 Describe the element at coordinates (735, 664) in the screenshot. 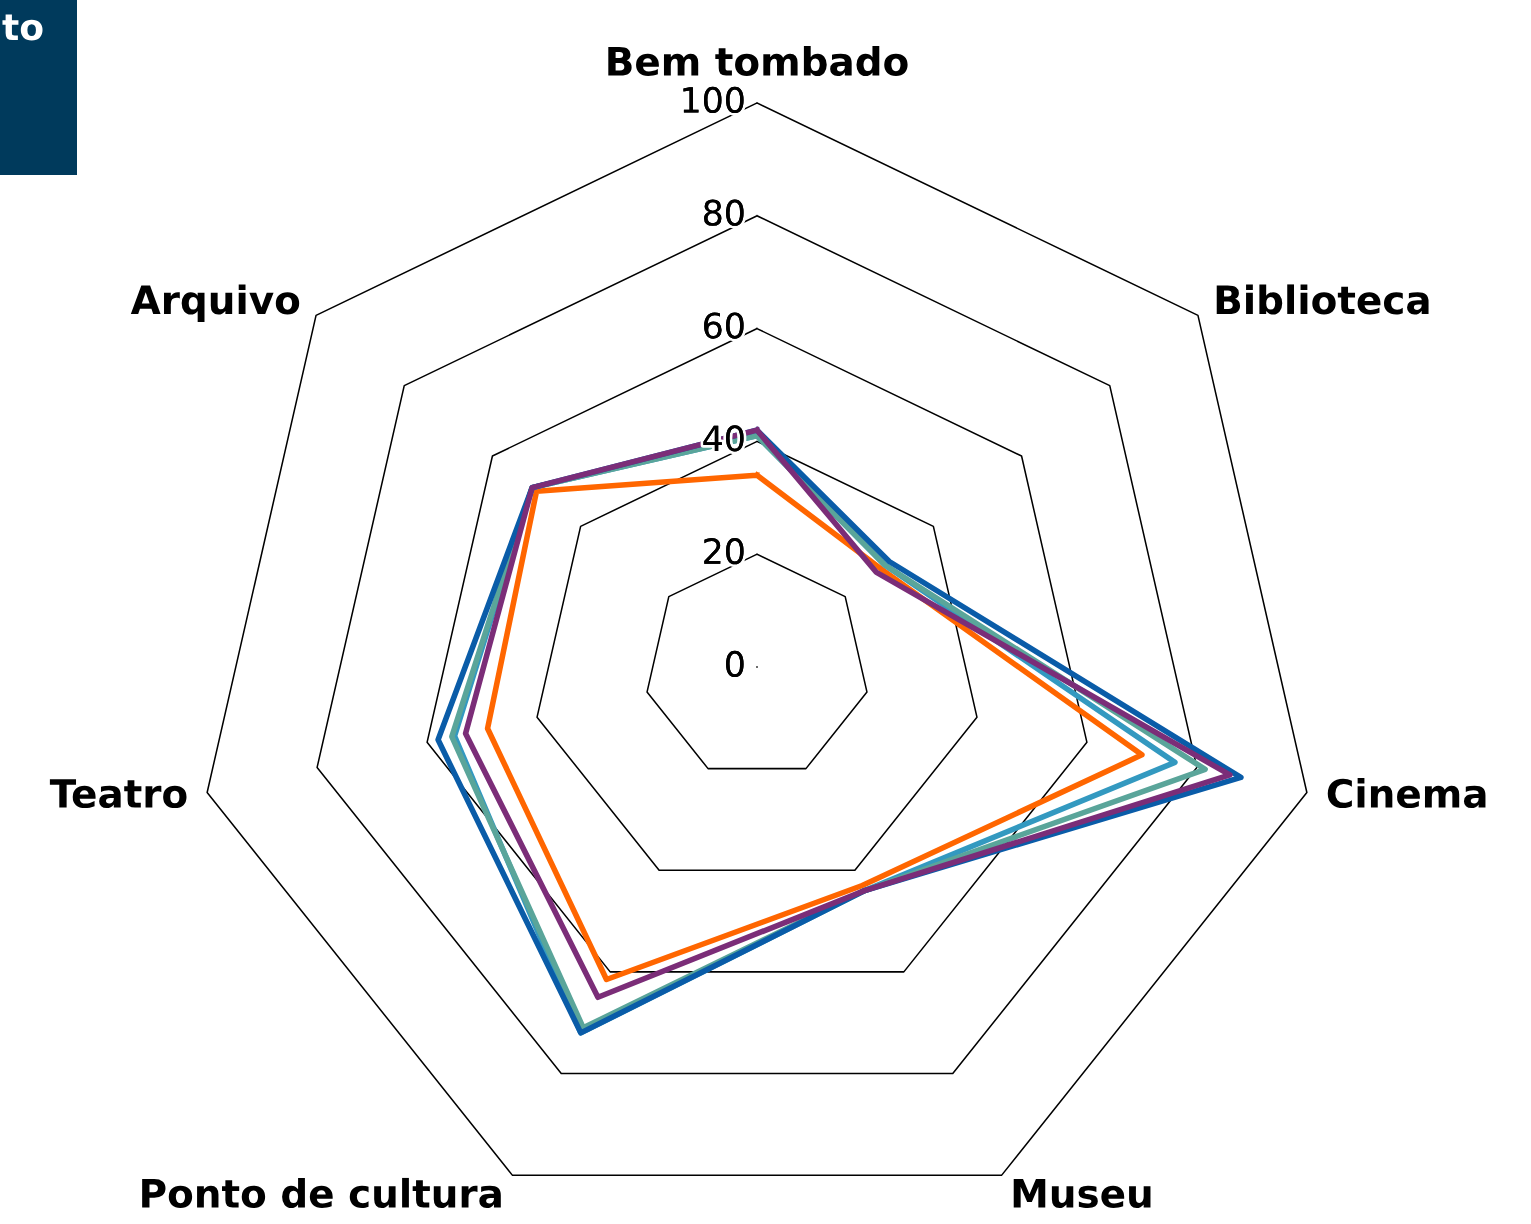

I see `y-tick-label: 0` at that location.